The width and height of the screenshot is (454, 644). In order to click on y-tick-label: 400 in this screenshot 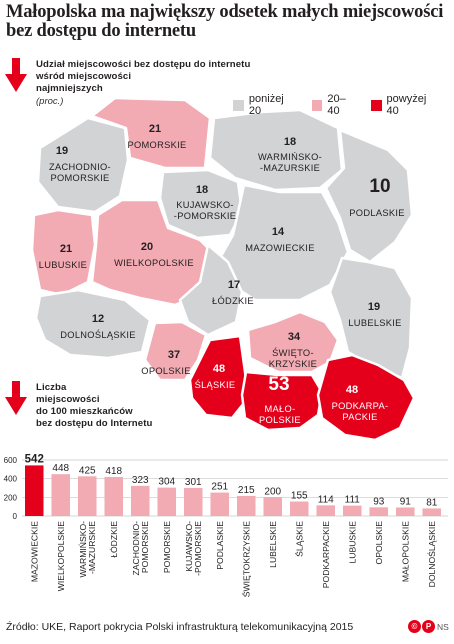, I will do `click(11, 479)`.